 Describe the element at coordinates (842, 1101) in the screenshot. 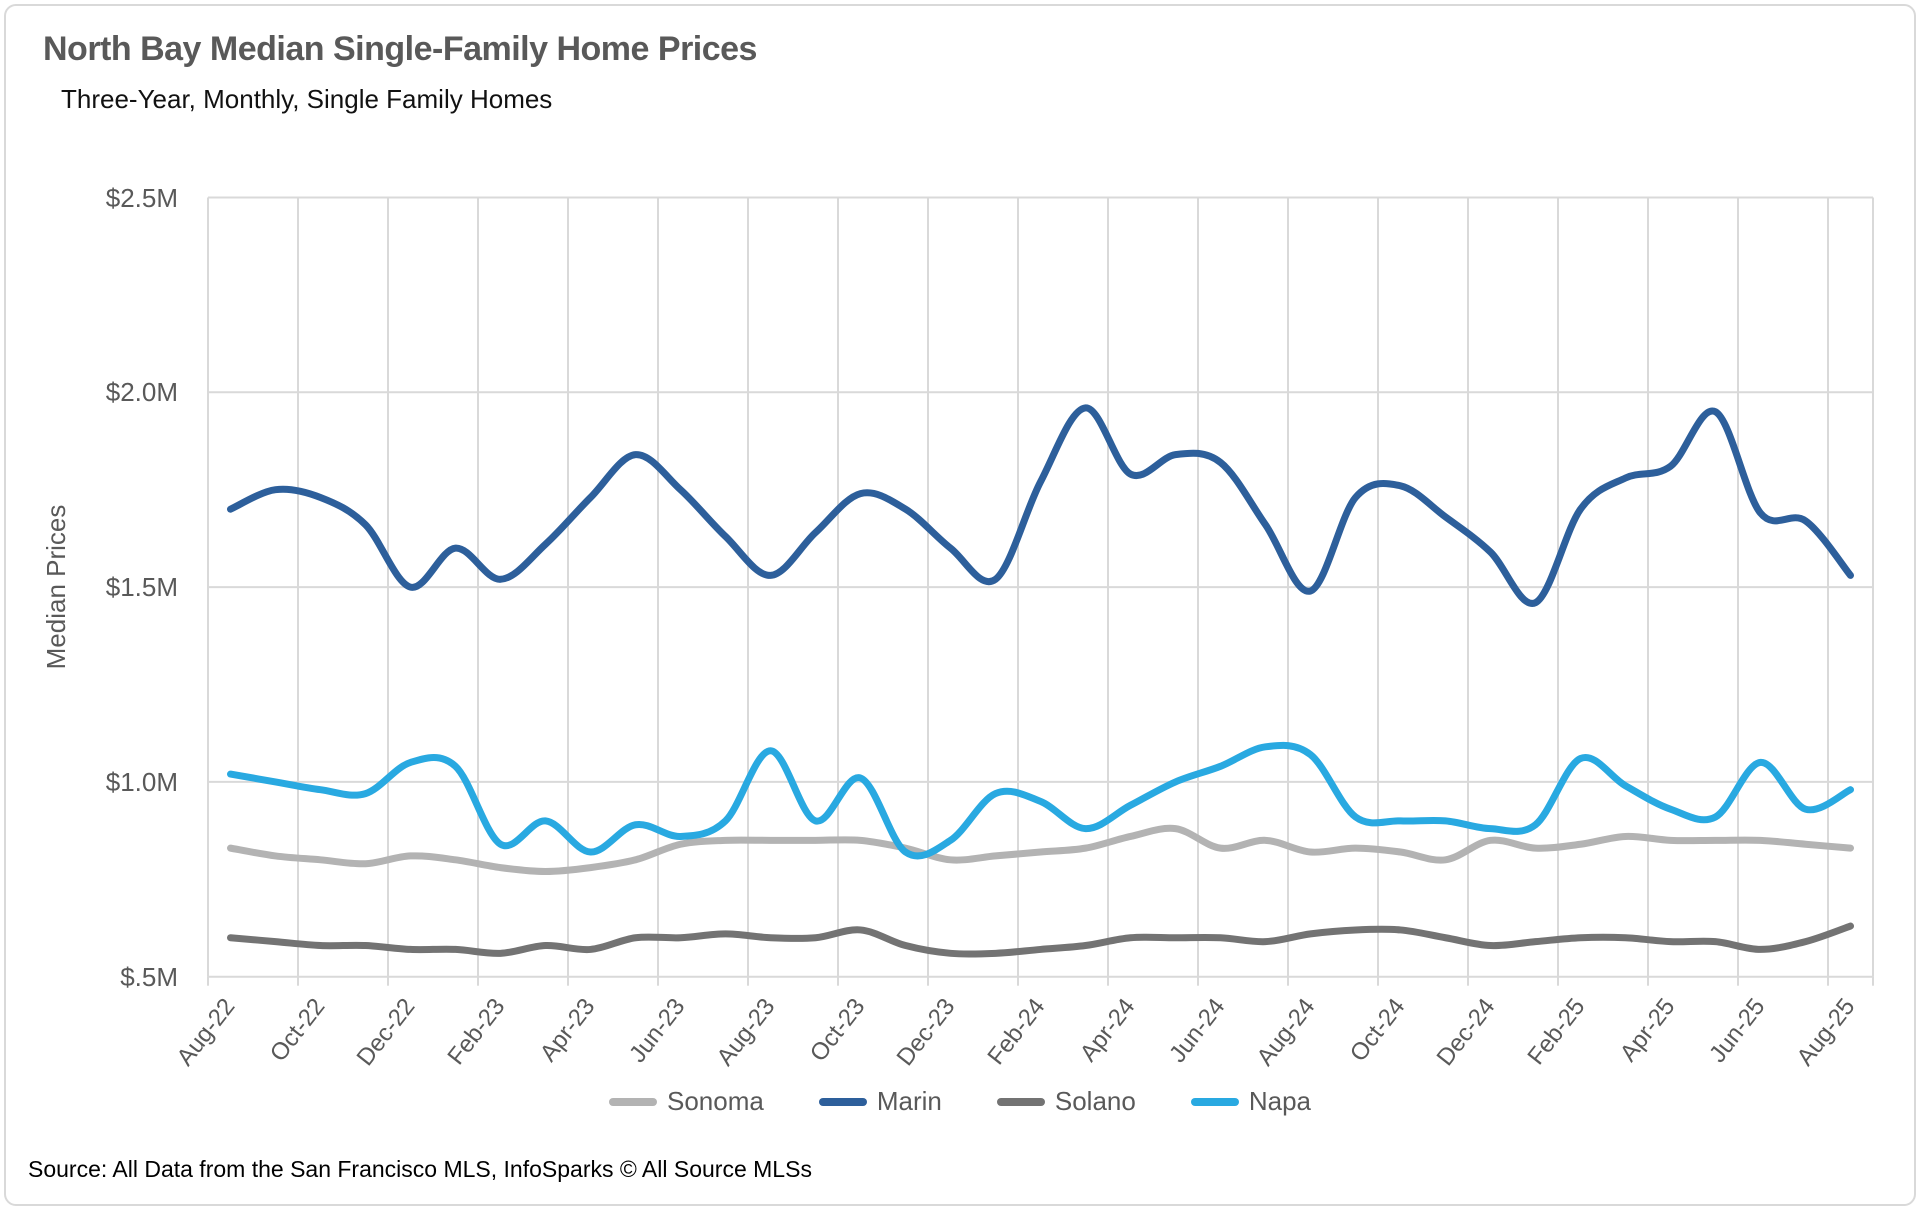

I see `legend-swatch-marin` at that location.